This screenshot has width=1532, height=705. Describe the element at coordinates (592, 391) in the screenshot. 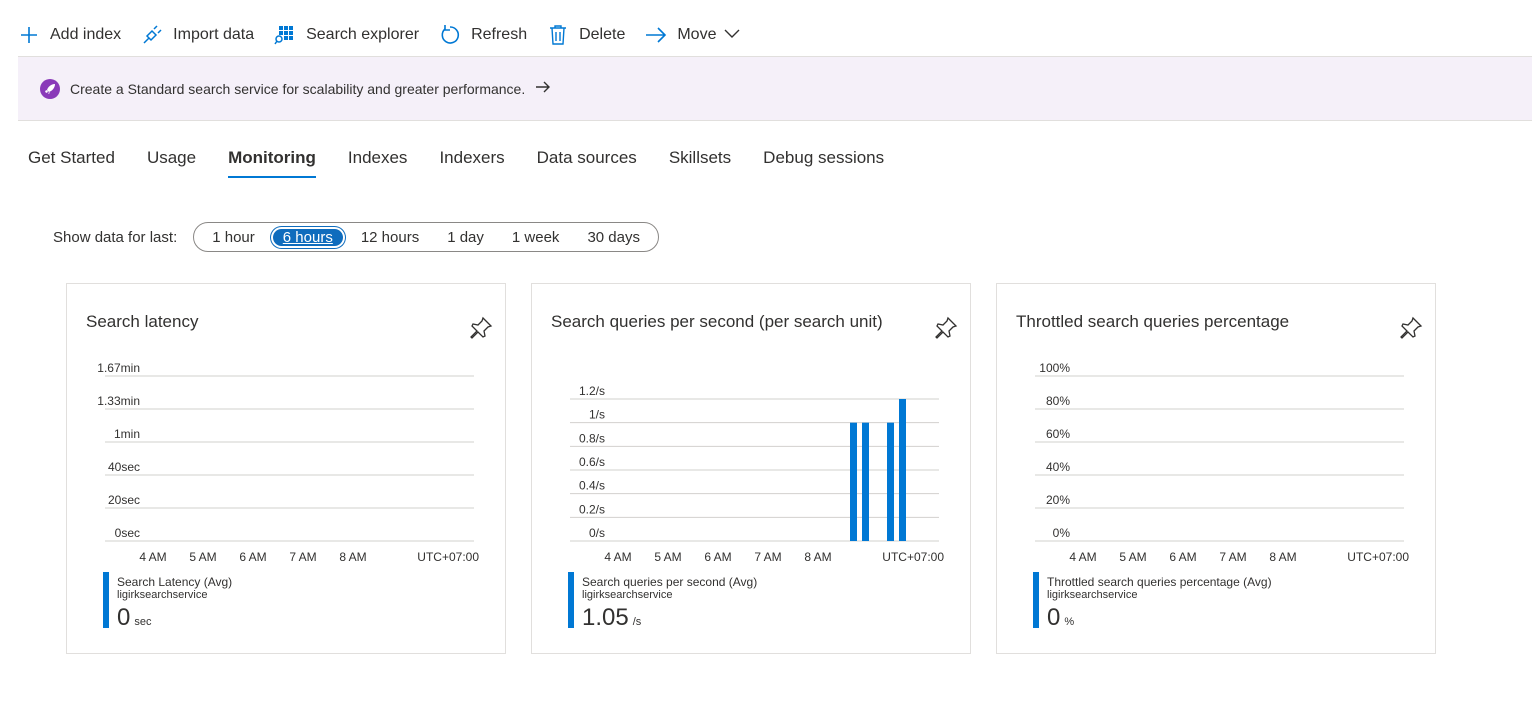

I see `y-tick-label: 1.2/s` at that location.